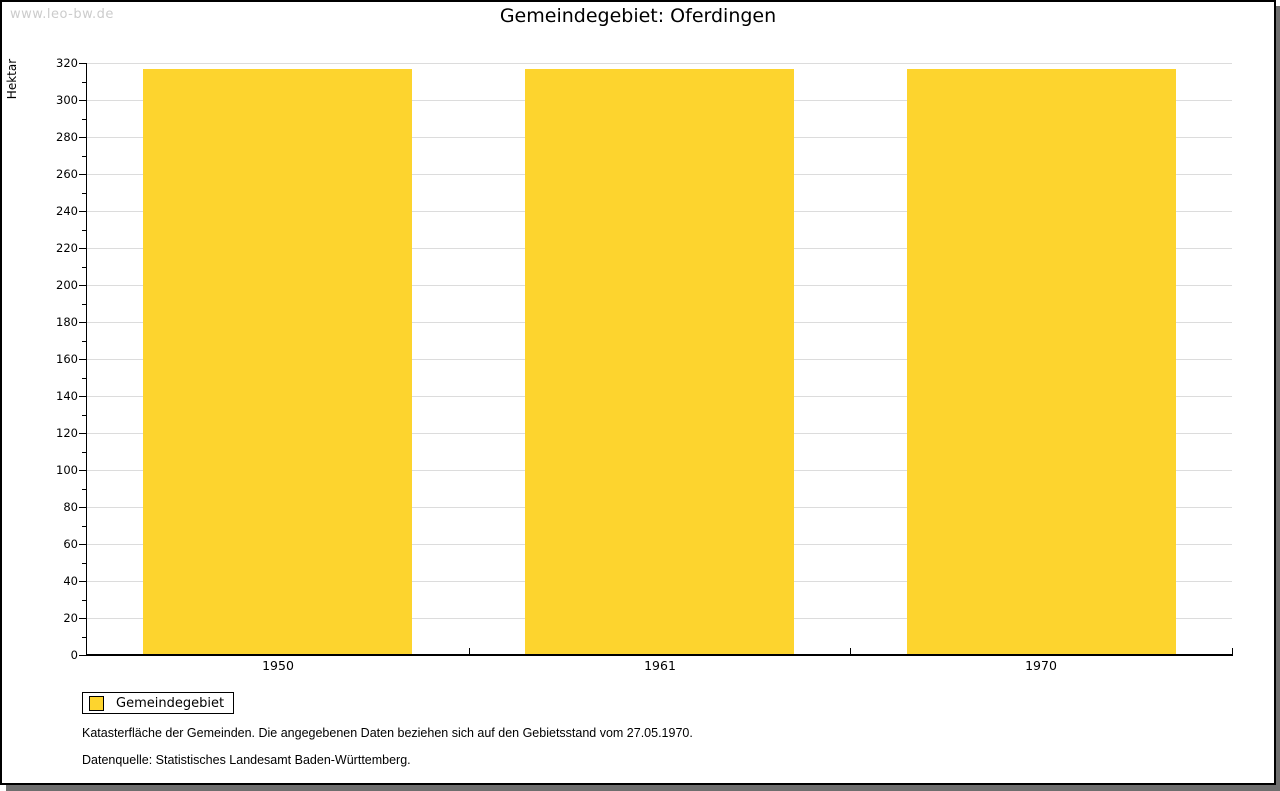 Image resolution: width=1280 pixels, height=791 pixels. I want to click on x-category-label: 1970, so click(1041, 665).